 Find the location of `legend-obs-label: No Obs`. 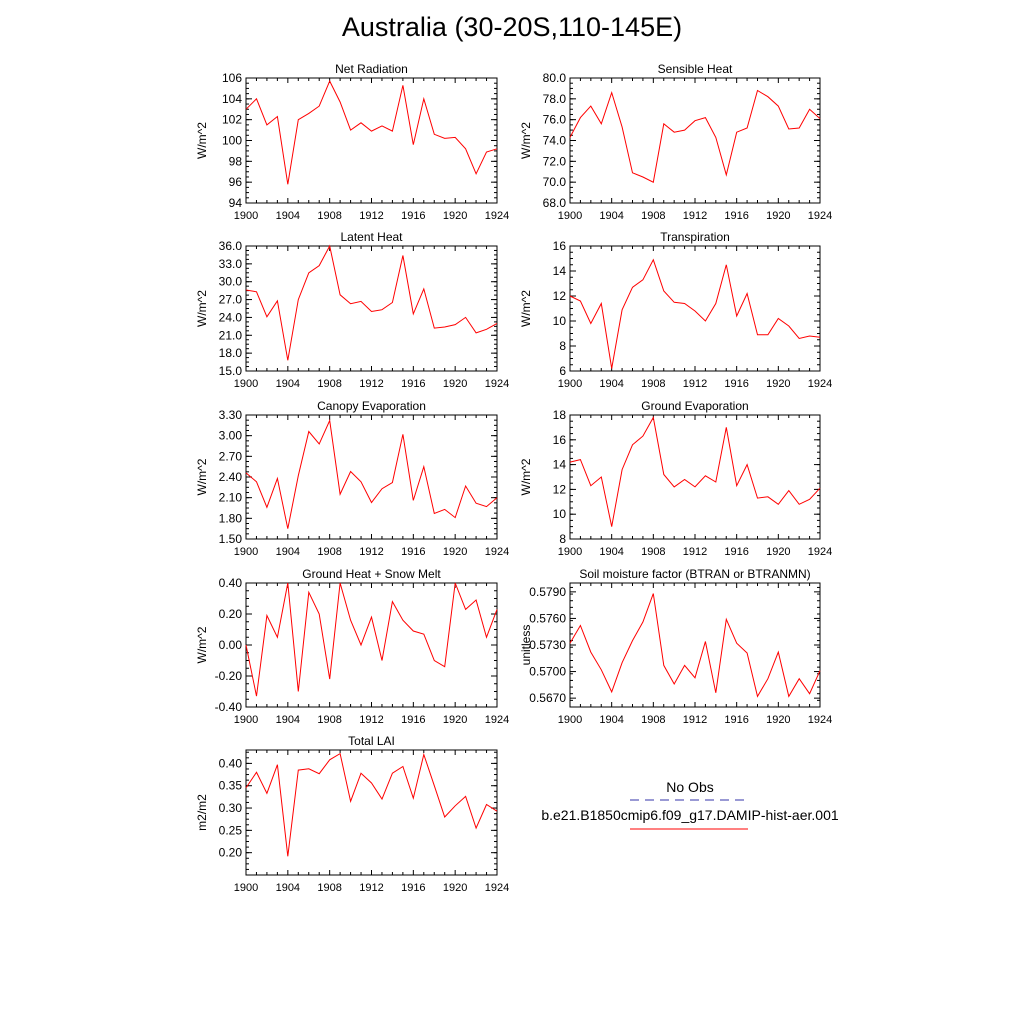

legend-obs-label: No Obs is located at coordinates (690, 787).